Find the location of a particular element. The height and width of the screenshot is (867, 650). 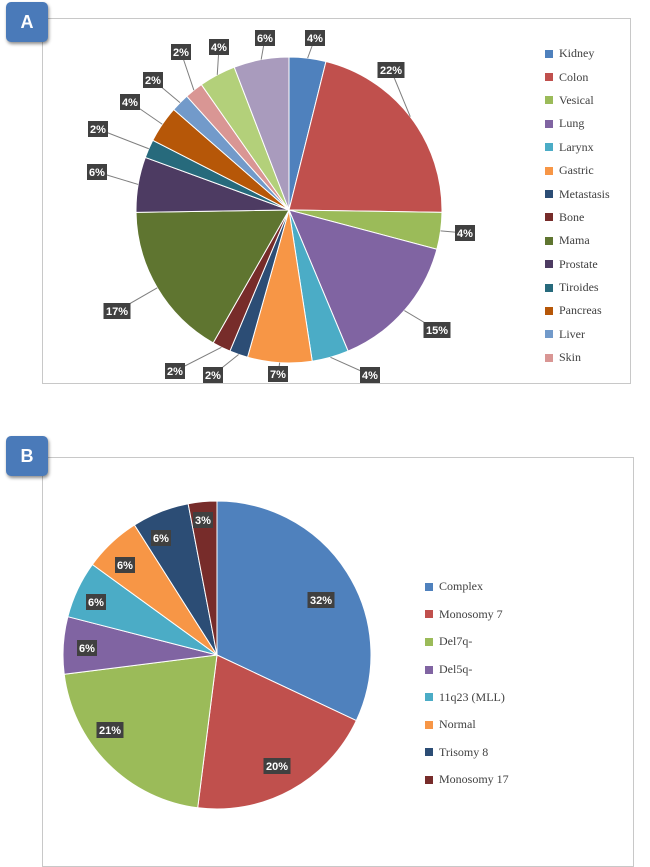

legend-item-0-4: Larynx is located at coordinates (577, 147).